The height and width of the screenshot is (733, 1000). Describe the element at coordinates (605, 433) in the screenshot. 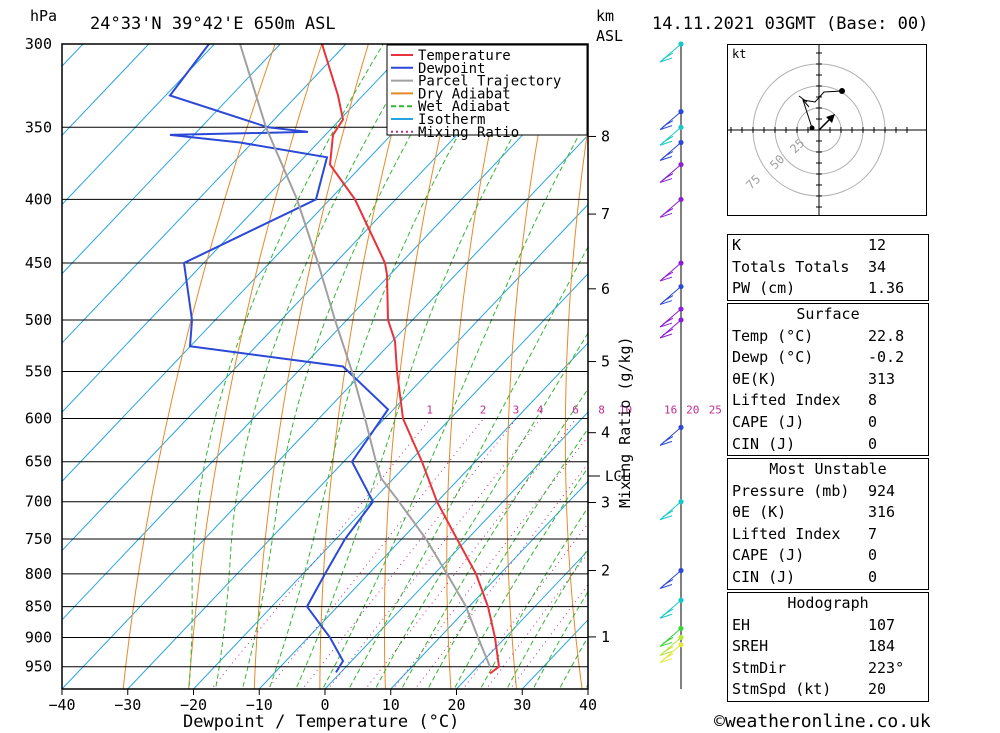

I see `height-tick-label: 4` at that location.